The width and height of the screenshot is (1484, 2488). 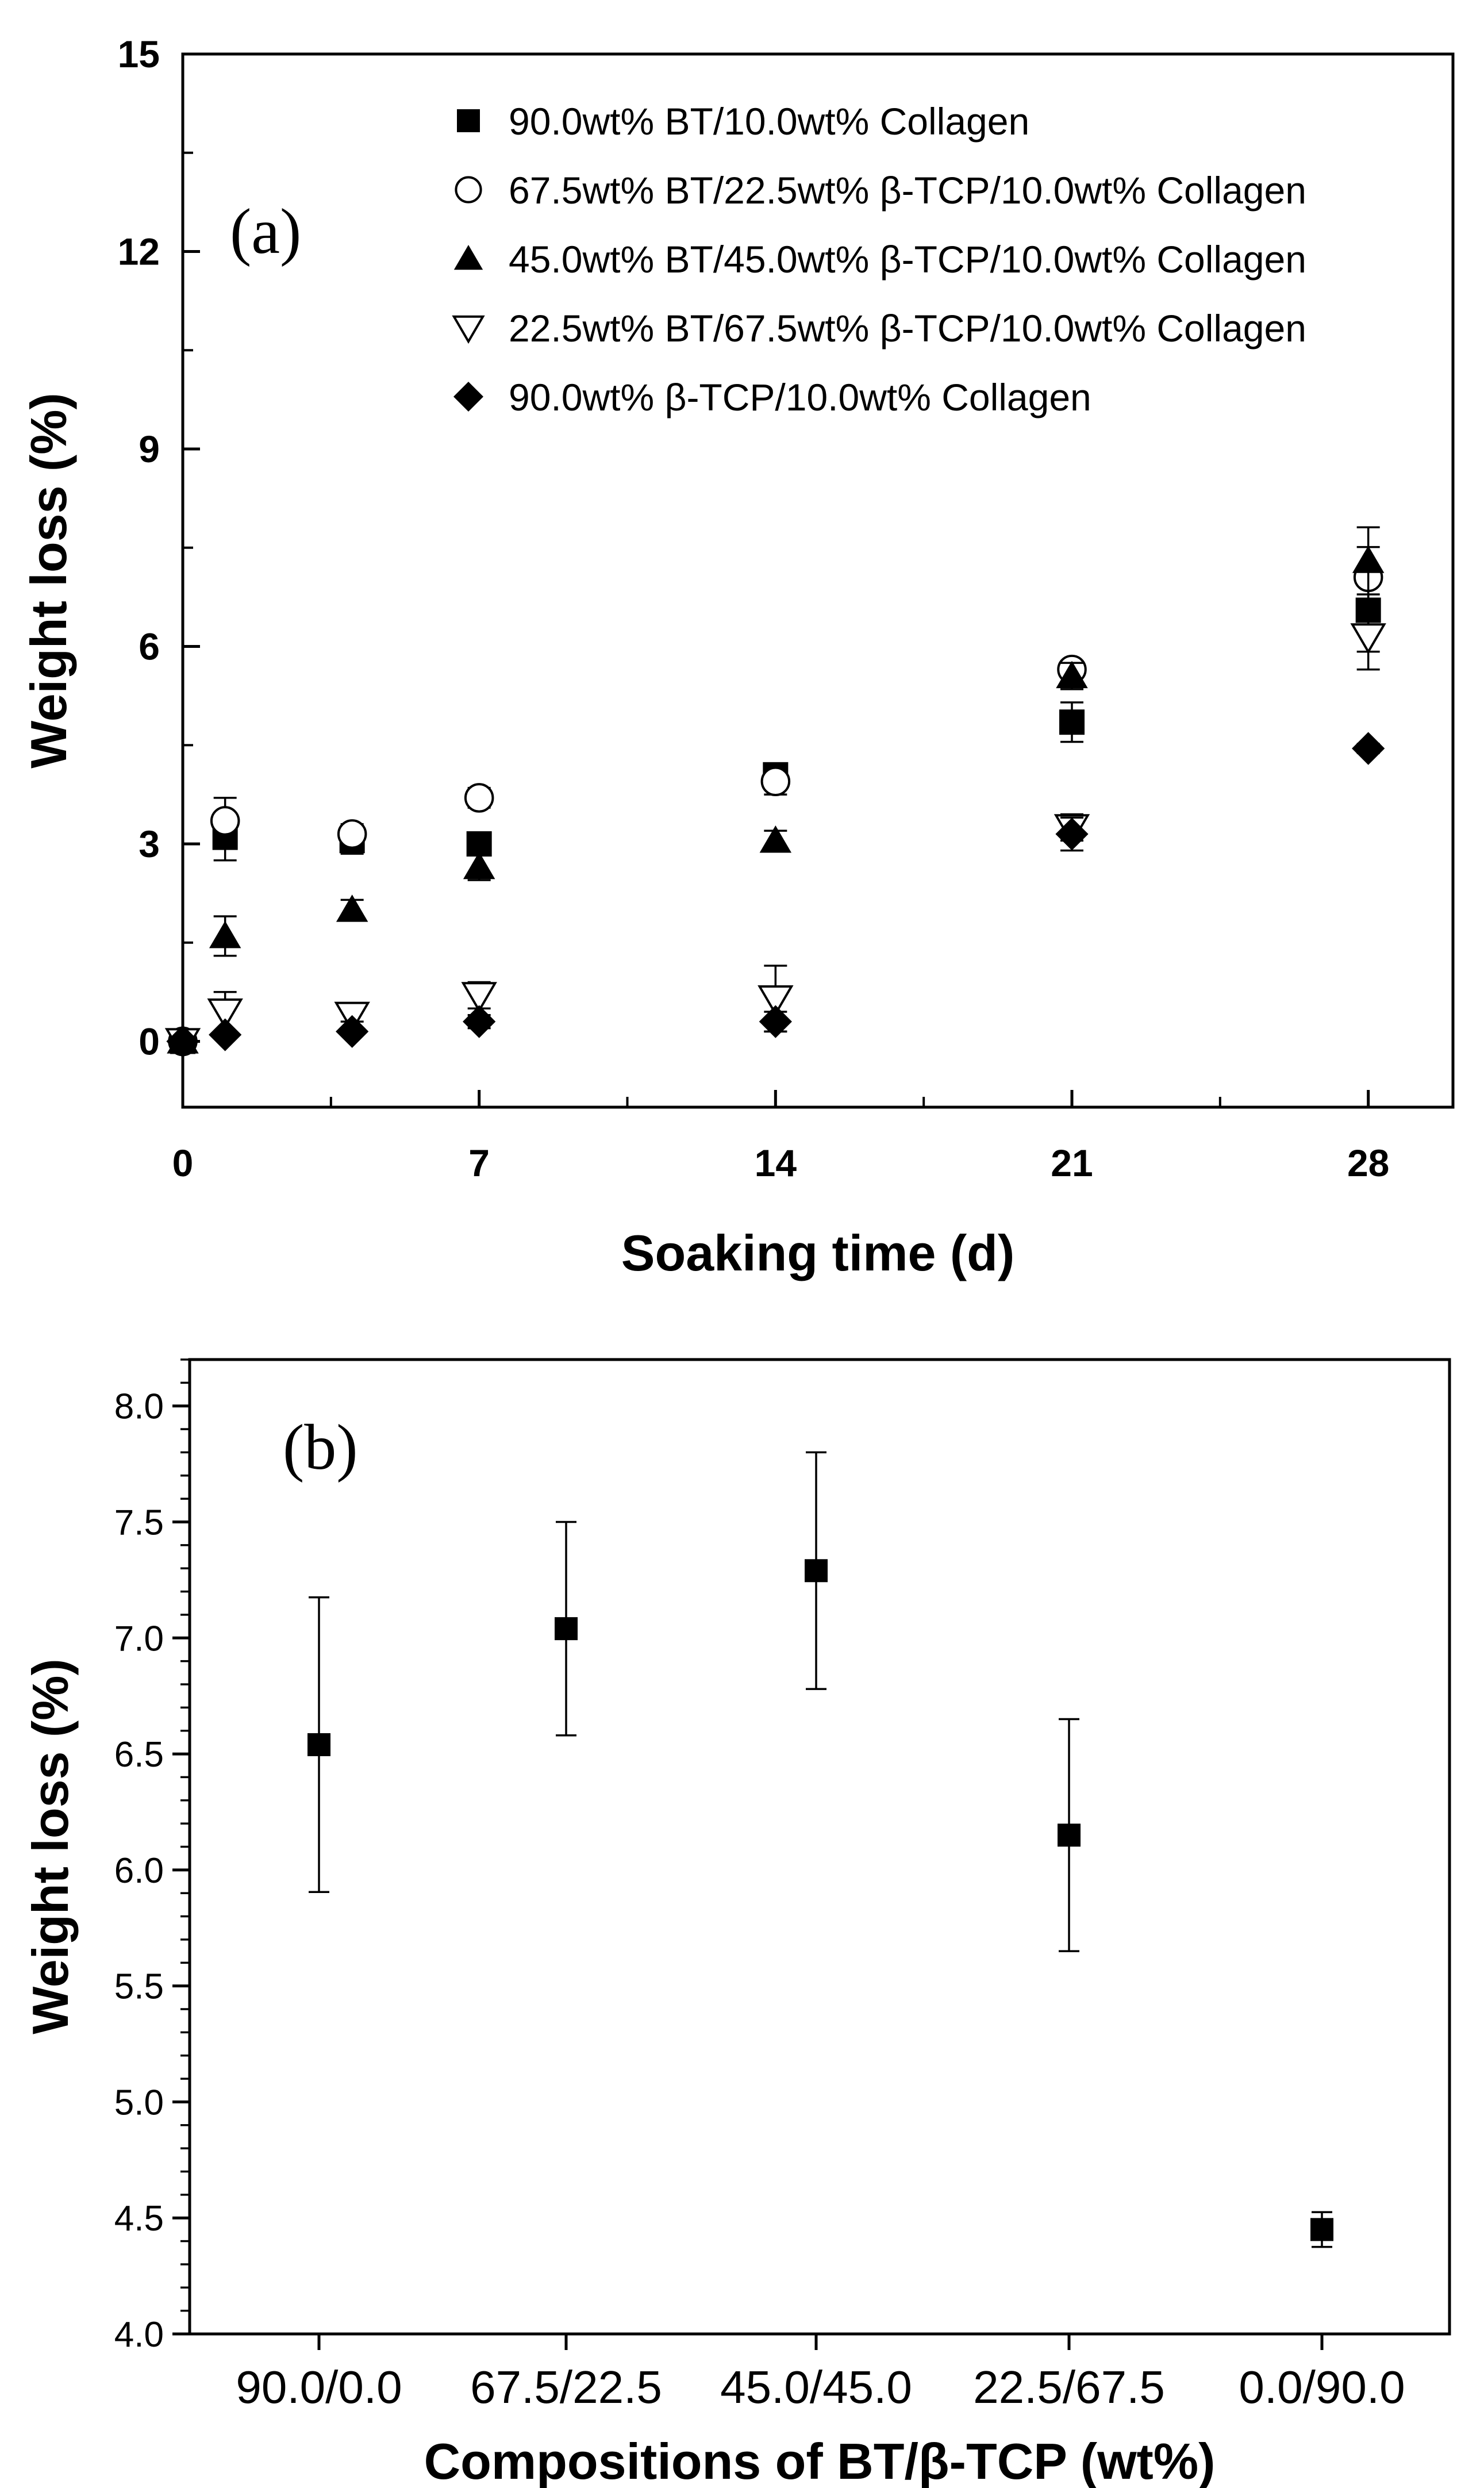 What do you see at coordinates (818, 1252) in the screenshot?
I see `panel-a-x-axis-label: Soaking time (d)` at bounding box center [818, 1252].